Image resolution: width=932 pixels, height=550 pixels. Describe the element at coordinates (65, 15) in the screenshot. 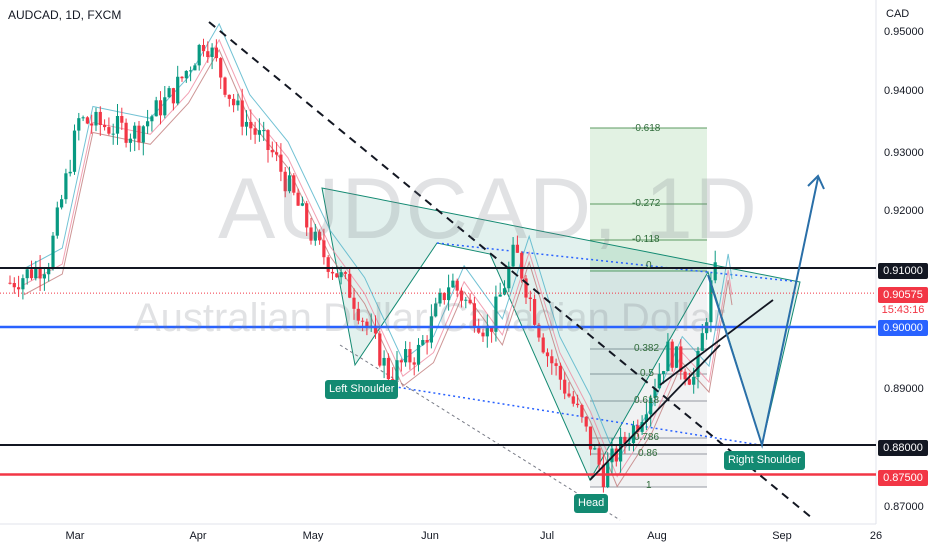

I see `symbol-title: AUDCAD, 1D, FXCM` at that location.